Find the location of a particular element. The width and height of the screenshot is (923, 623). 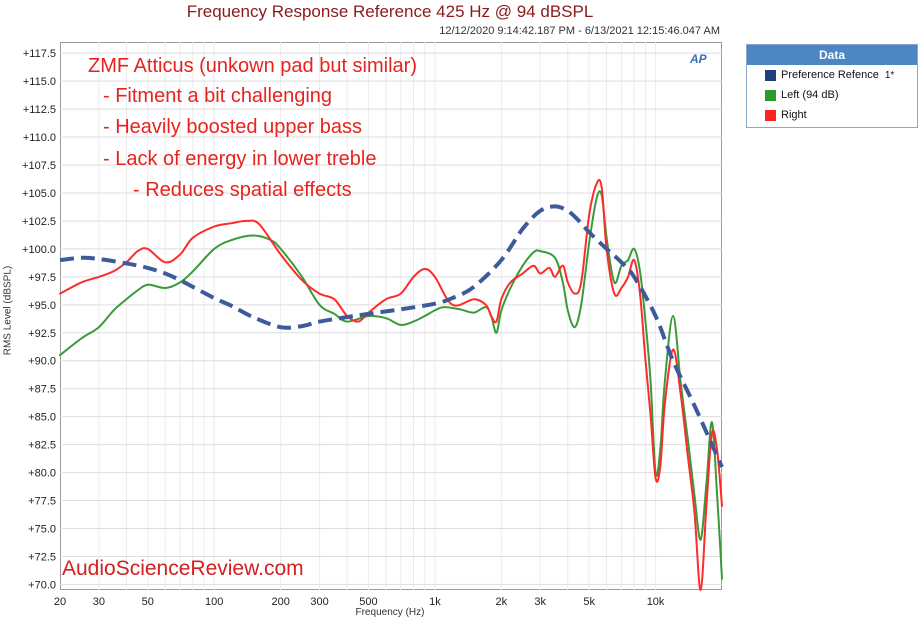

y-tick-label: +102.5 is located at coordinates (39, 222).